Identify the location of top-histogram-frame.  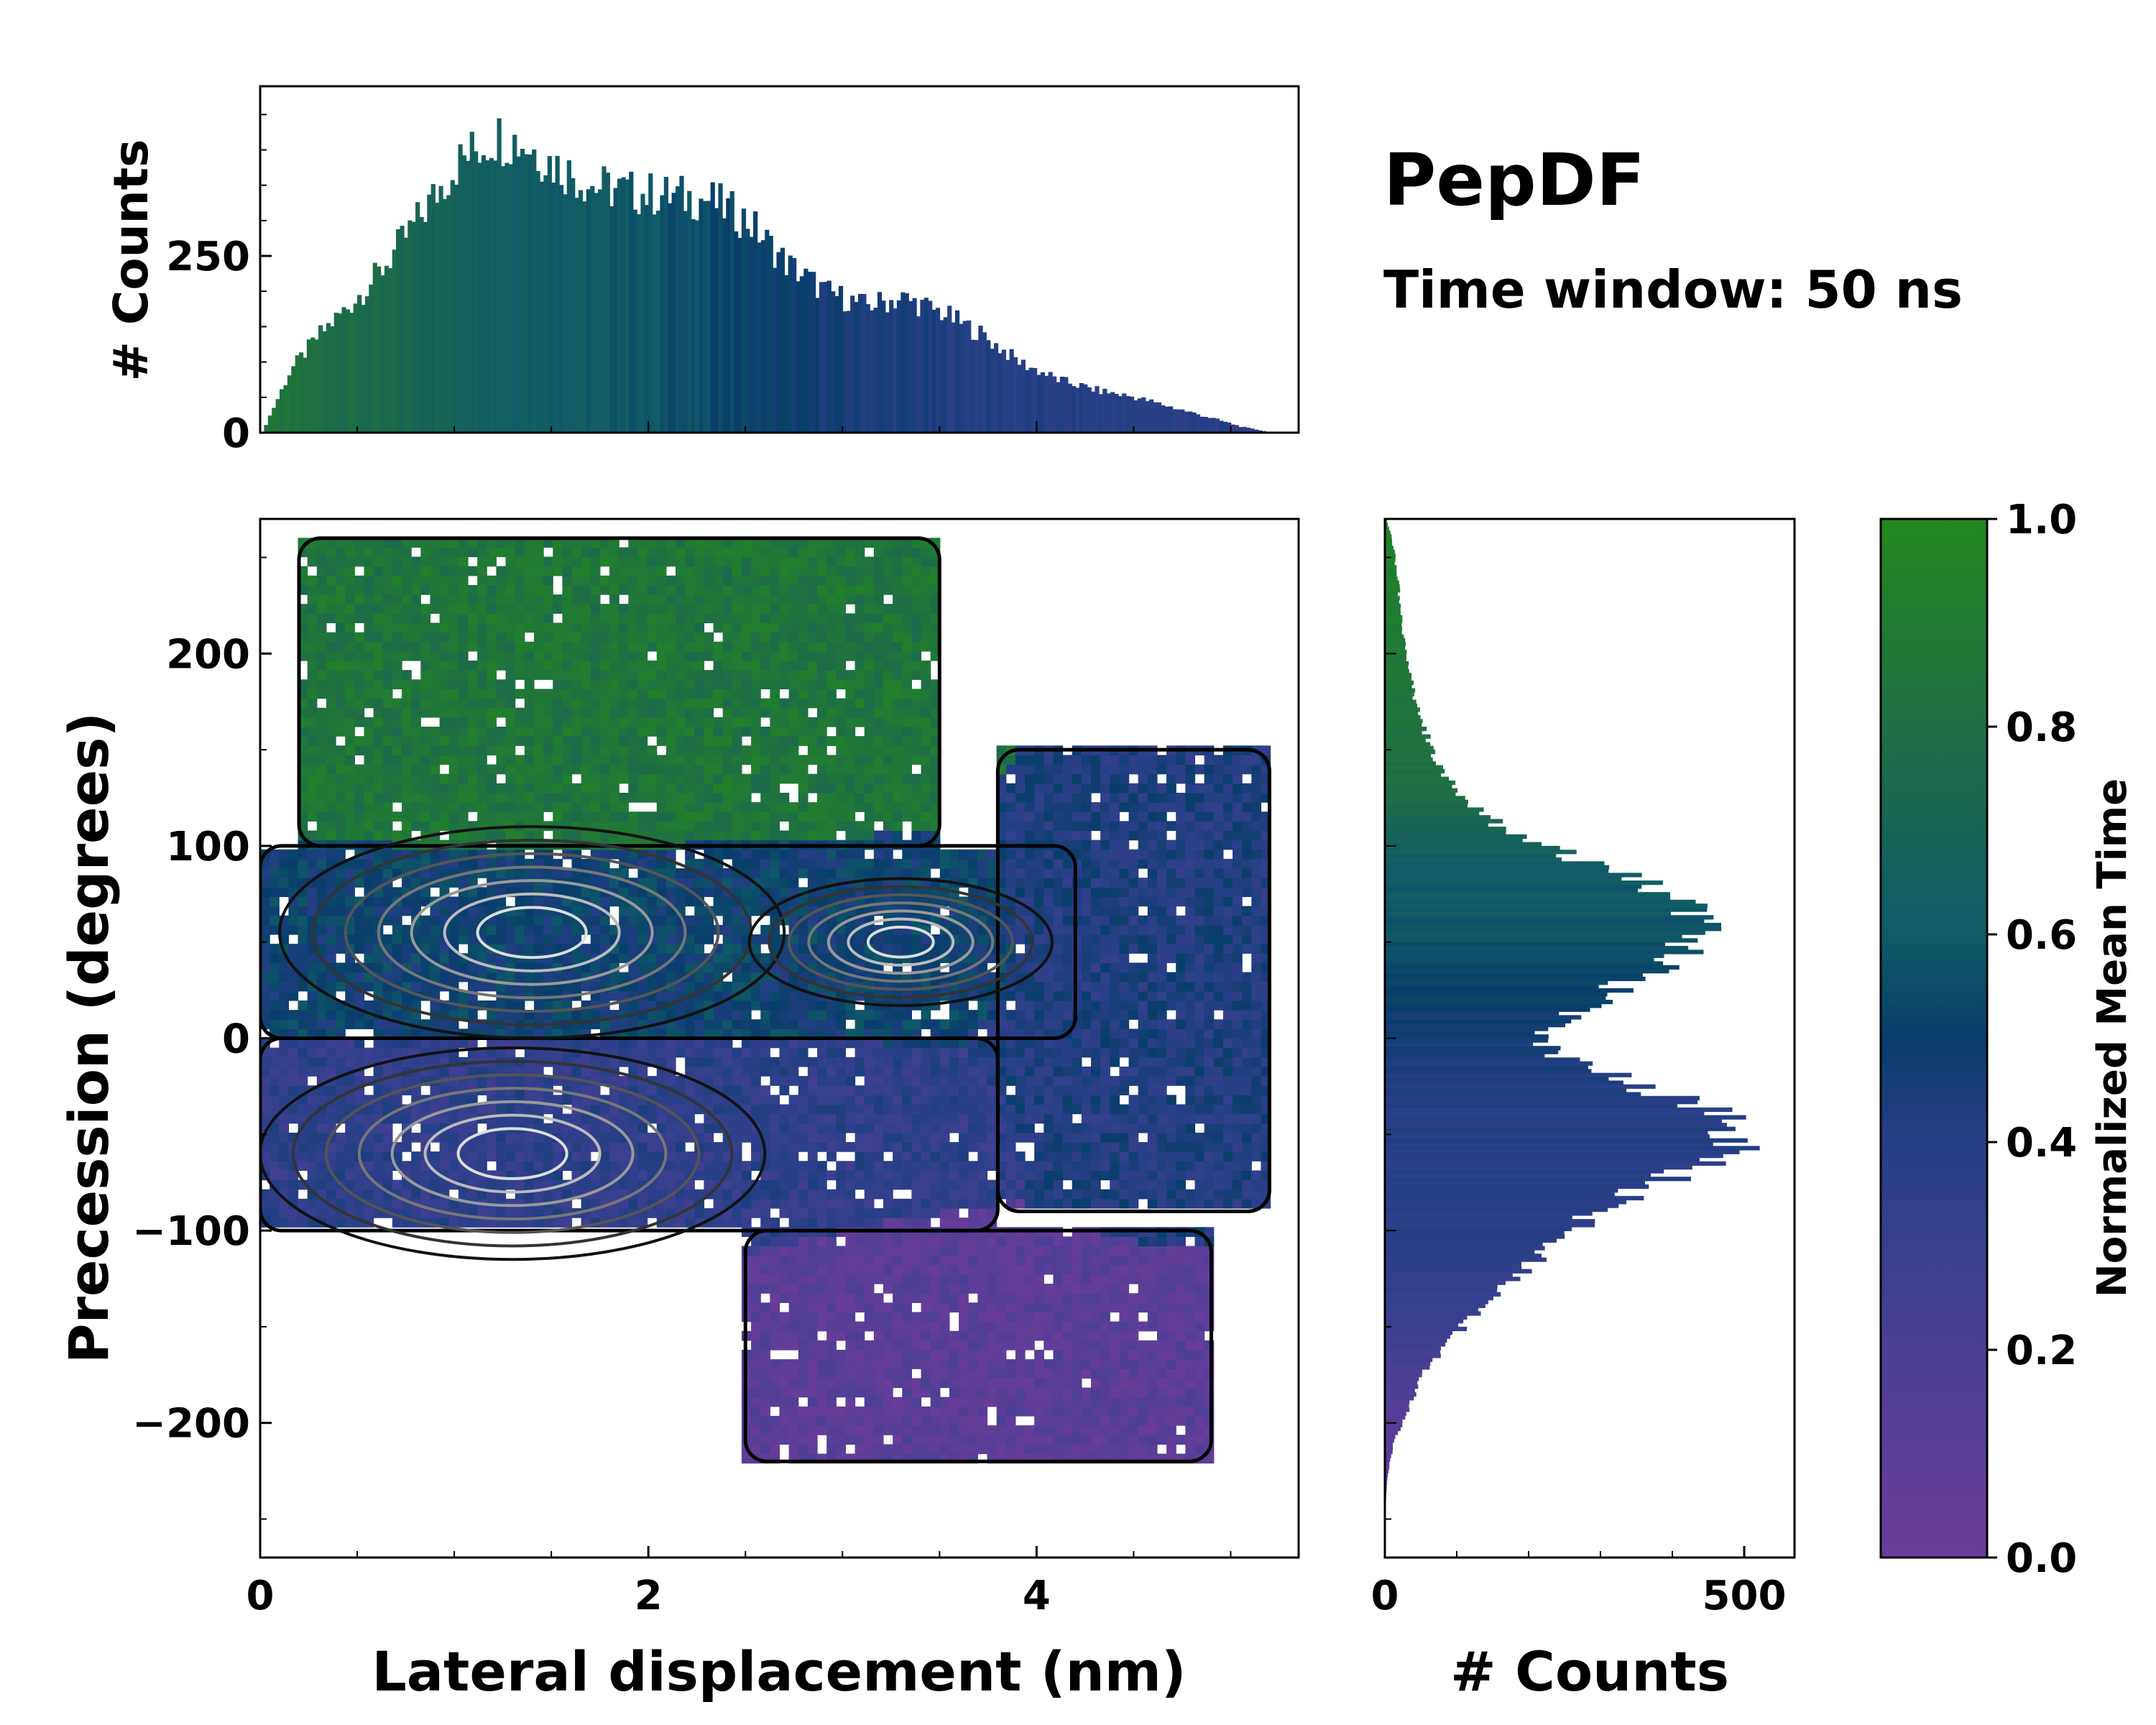
(779, 259).